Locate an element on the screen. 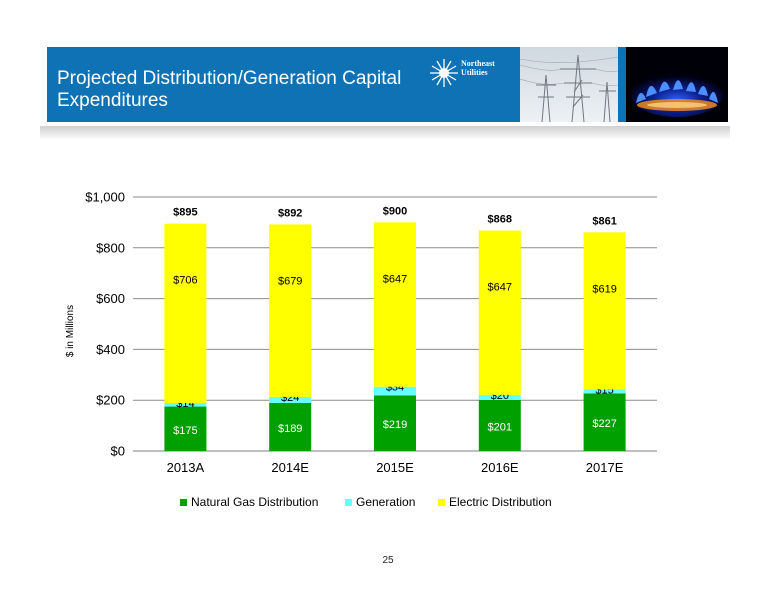 Image resolution: width=776 pixels, height=600 pixels. total-label: $868 is located at coordinates (500, 220).